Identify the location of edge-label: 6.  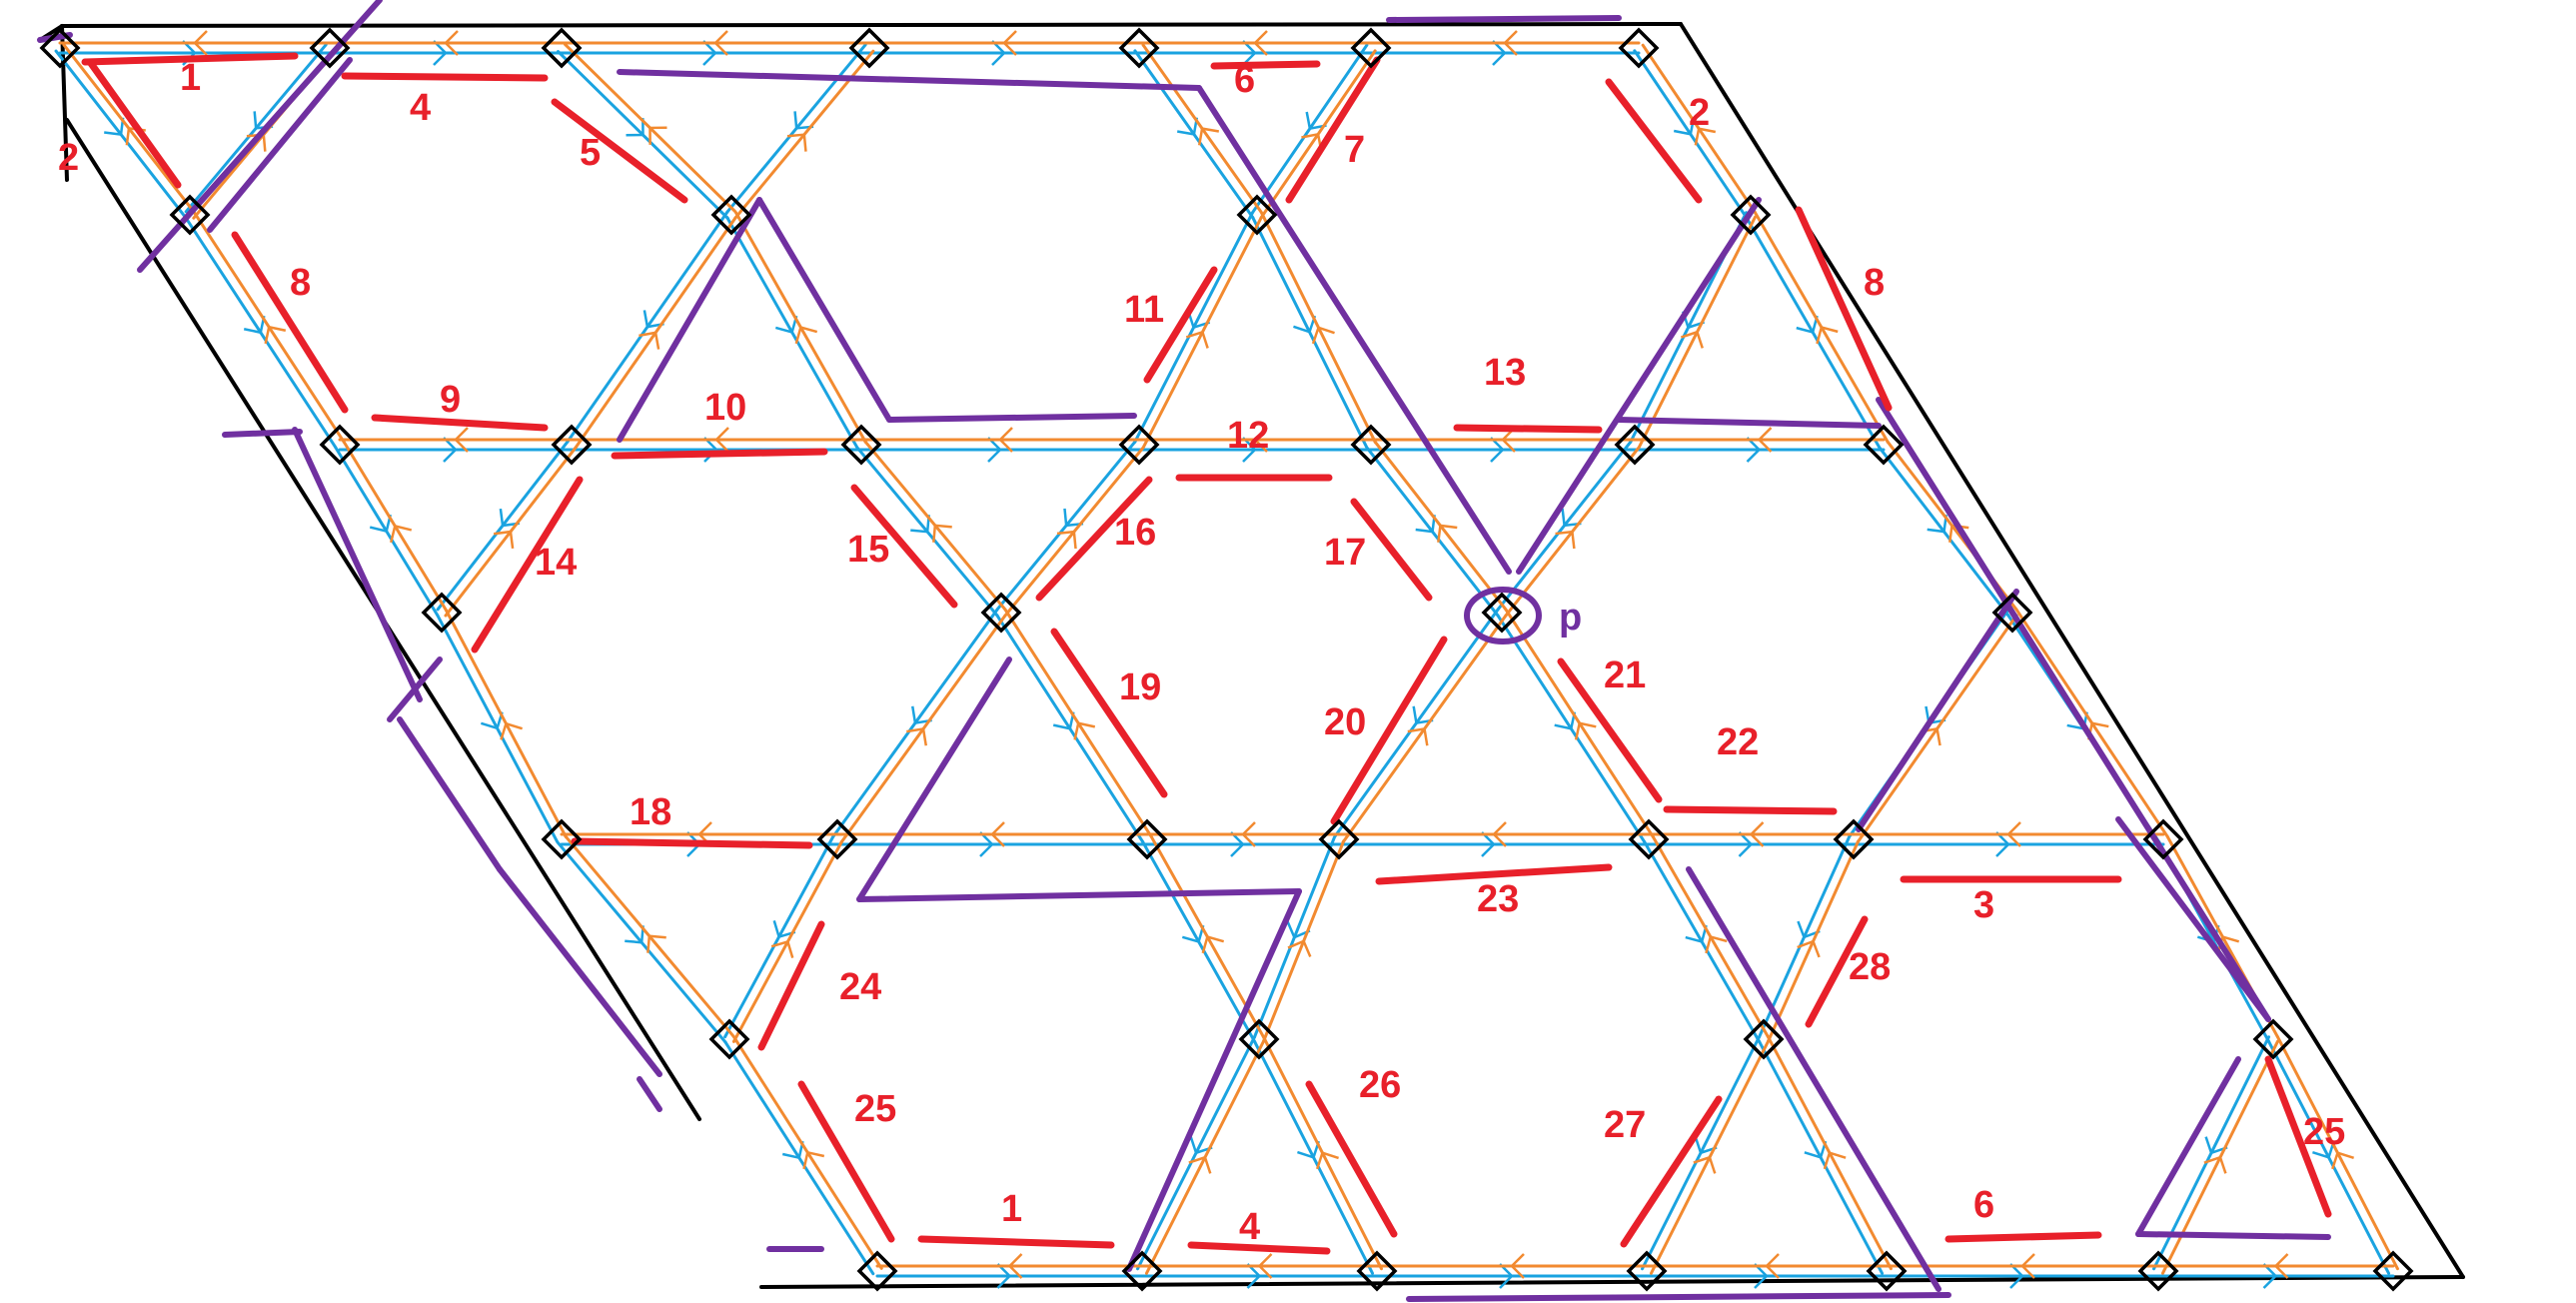
(1244, 80).